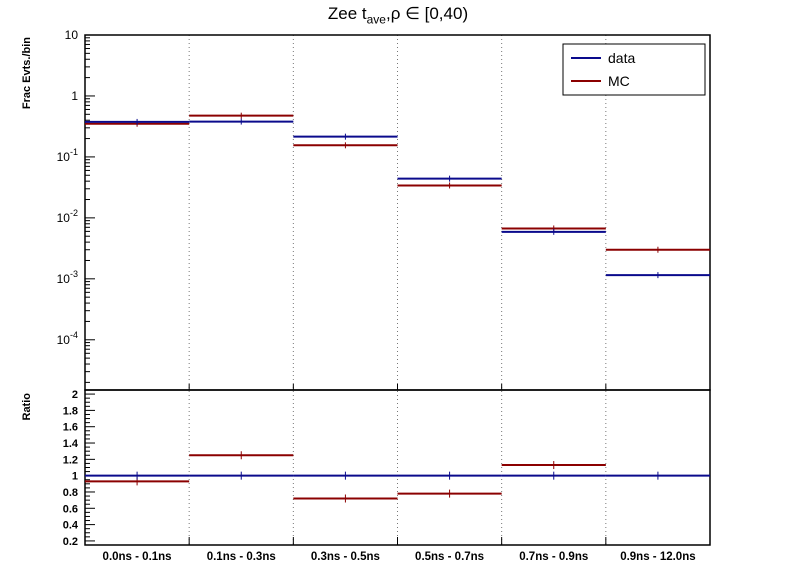 The width and height of the screenshot is (796, 572). What do you see at coordinates (619, 81) in the screenshot?
I see `legend-mc-label: MC` at bounding box center [619, 81].